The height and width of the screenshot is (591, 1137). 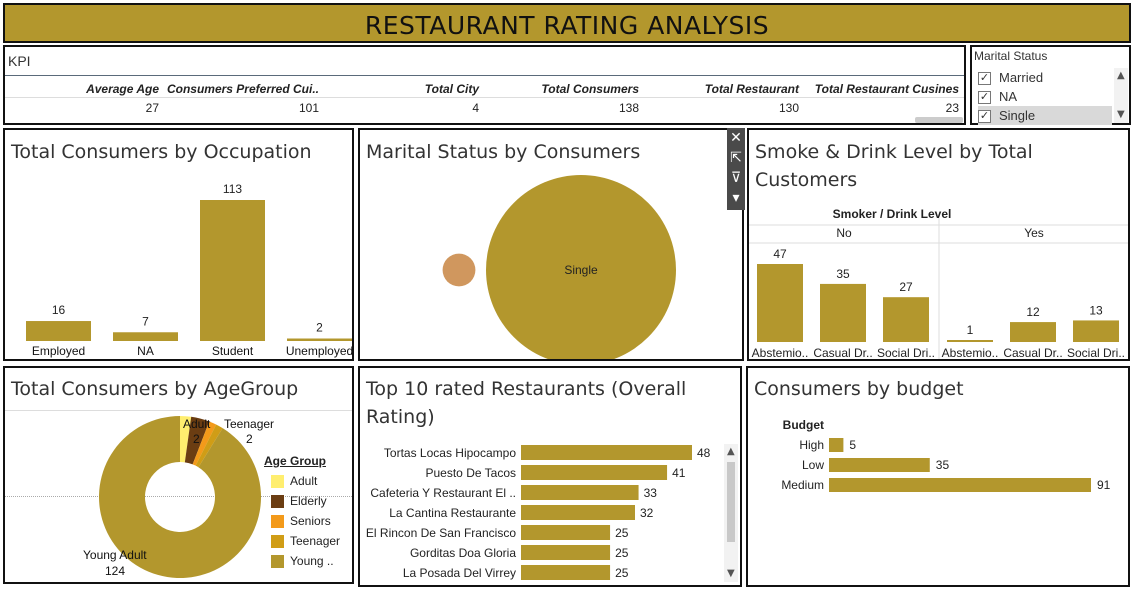 I want to click on kpi-scrollbar, so click(x=939, y=120).